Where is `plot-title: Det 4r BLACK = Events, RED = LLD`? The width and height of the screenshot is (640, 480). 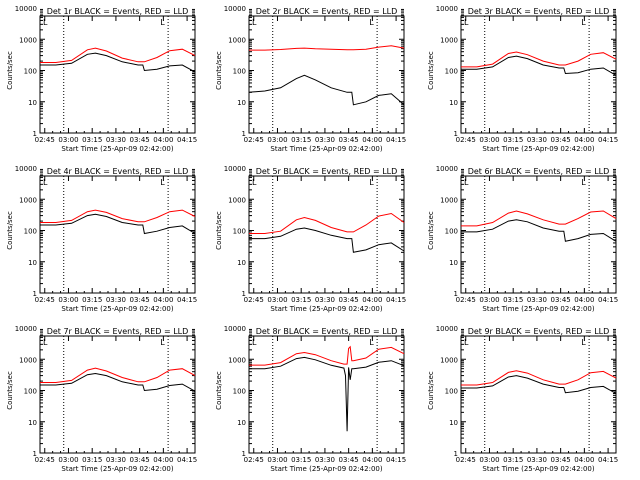 plot-title: Det 4r BLACK = Events, RED = LLD is located at coordinates (118, 171).